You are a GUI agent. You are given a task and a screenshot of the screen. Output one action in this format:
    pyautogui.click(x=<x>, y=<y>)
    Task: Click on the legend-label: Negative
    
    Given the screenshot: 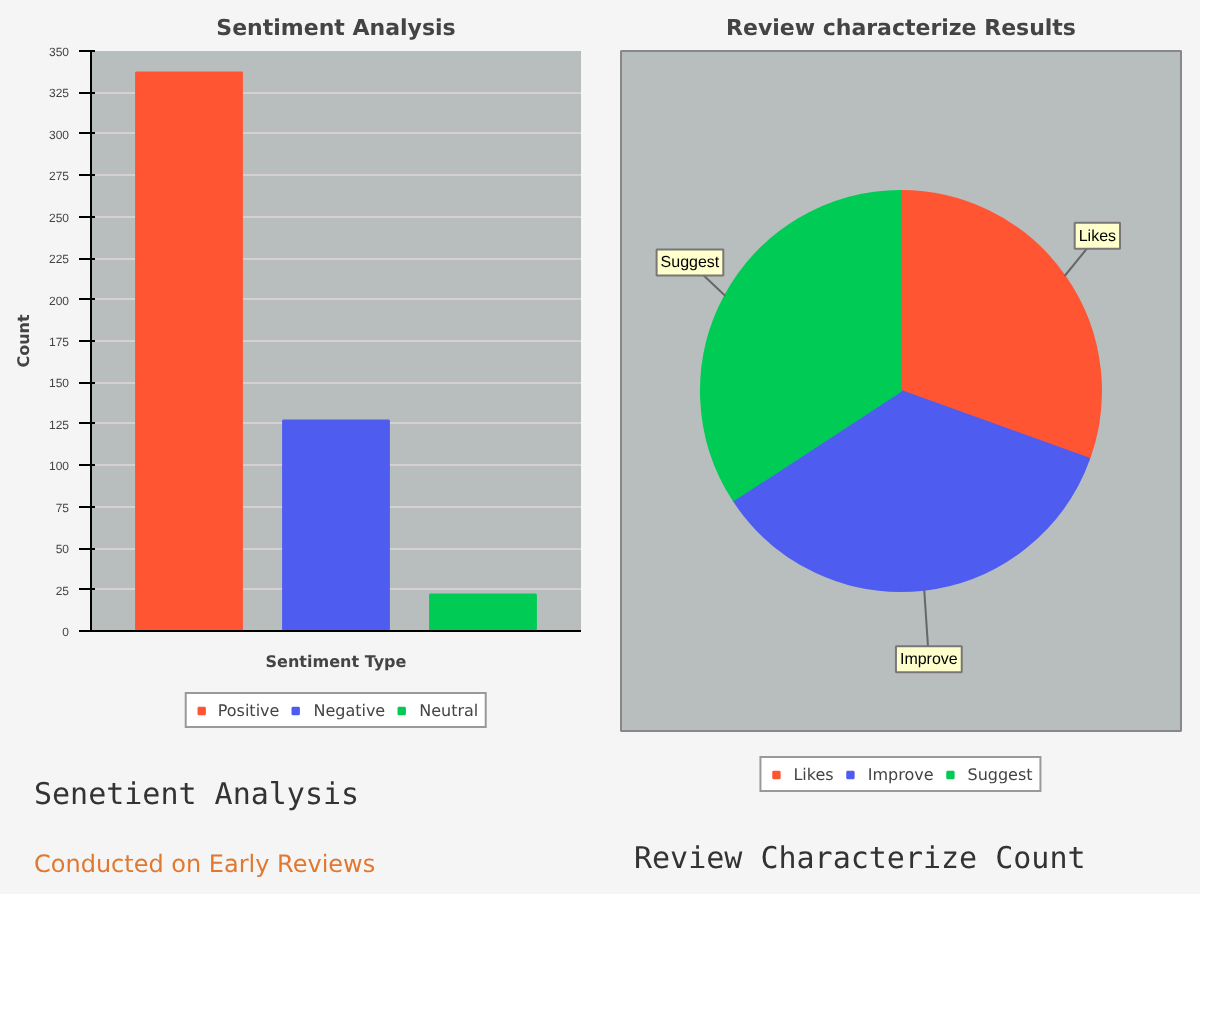 What is the action you would take?
    pyautogui.click(x=349, y=710)
    